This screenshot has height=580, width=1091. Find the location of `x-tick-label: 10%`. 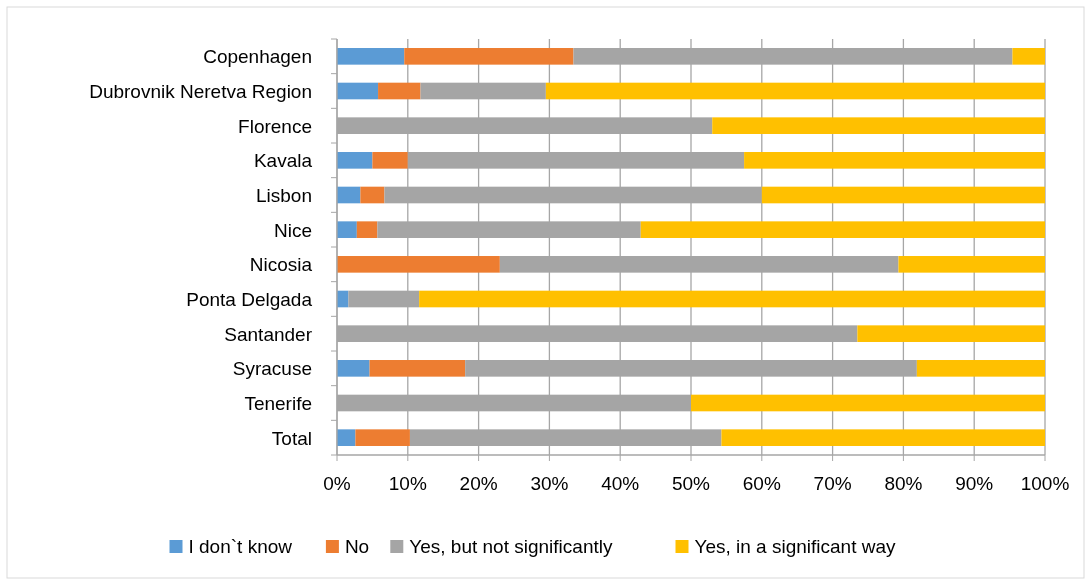

x-tick-label: 10% is located at coordinates (407, 483).